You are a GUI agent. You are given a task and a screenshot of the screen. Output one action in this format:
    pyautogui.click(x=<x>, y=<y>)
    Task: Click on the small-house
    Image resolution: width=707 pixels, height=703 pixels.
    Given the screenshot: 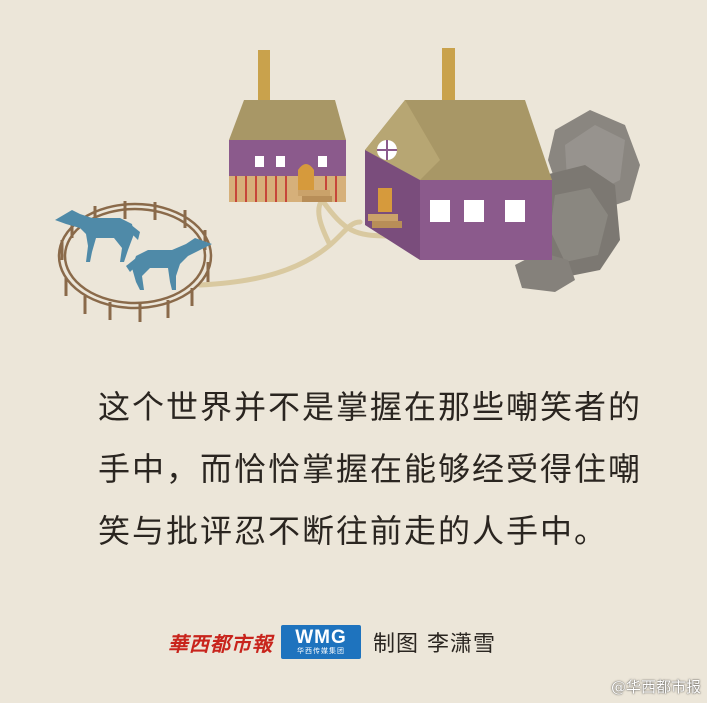 What is the action you would take?
    pyautogui.click(x=287, y=126)
    